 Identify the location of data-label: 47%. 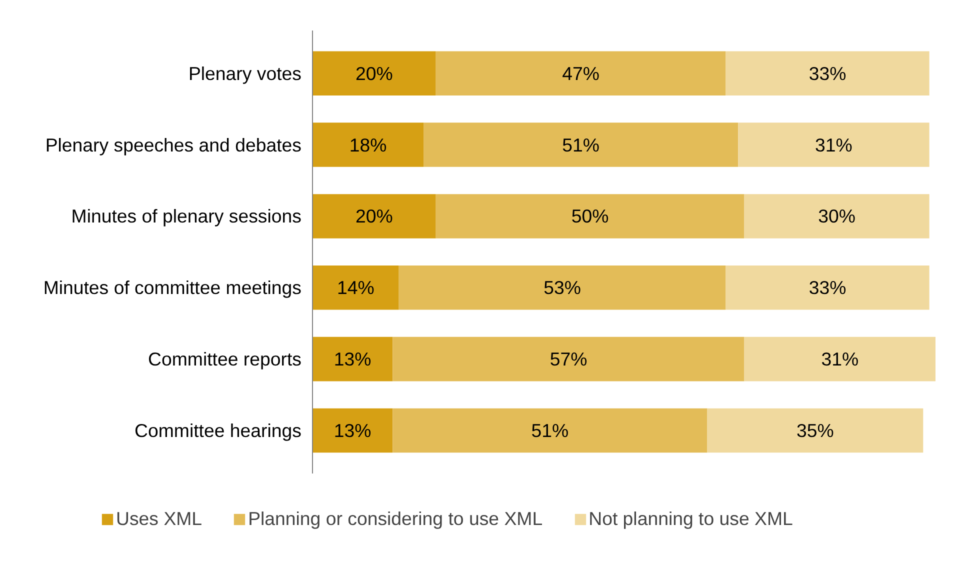
(581, 73).